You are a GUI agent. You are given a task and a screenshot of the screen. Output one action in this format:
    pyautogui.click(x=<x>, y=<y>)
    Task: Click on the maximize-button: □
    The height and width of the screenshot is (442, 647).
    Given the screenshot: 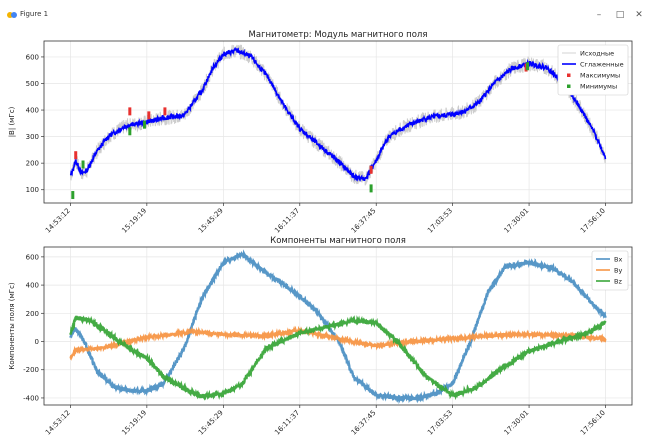 What is the action you would take?
    pyautogui.click(x=620, y=15)
    